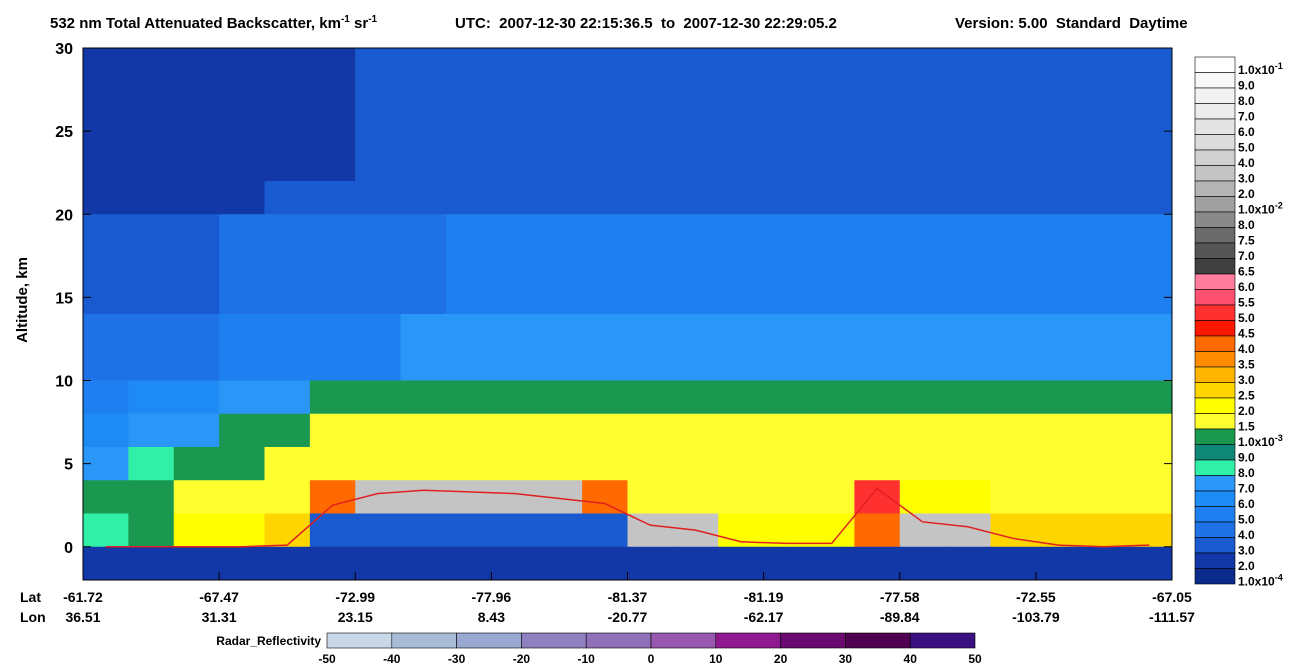  Describe the element at coordinates (1246, 364) in the screenshot. I see `colorbar-label-text: 3.5` at that location.